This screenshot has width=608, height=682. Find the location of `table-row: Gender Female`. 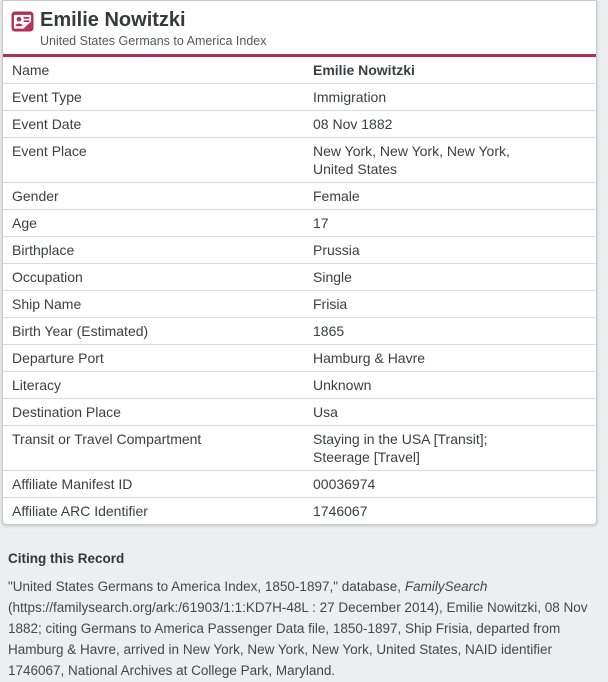

table-row: Gender Female is located at coordinates (299, 196).